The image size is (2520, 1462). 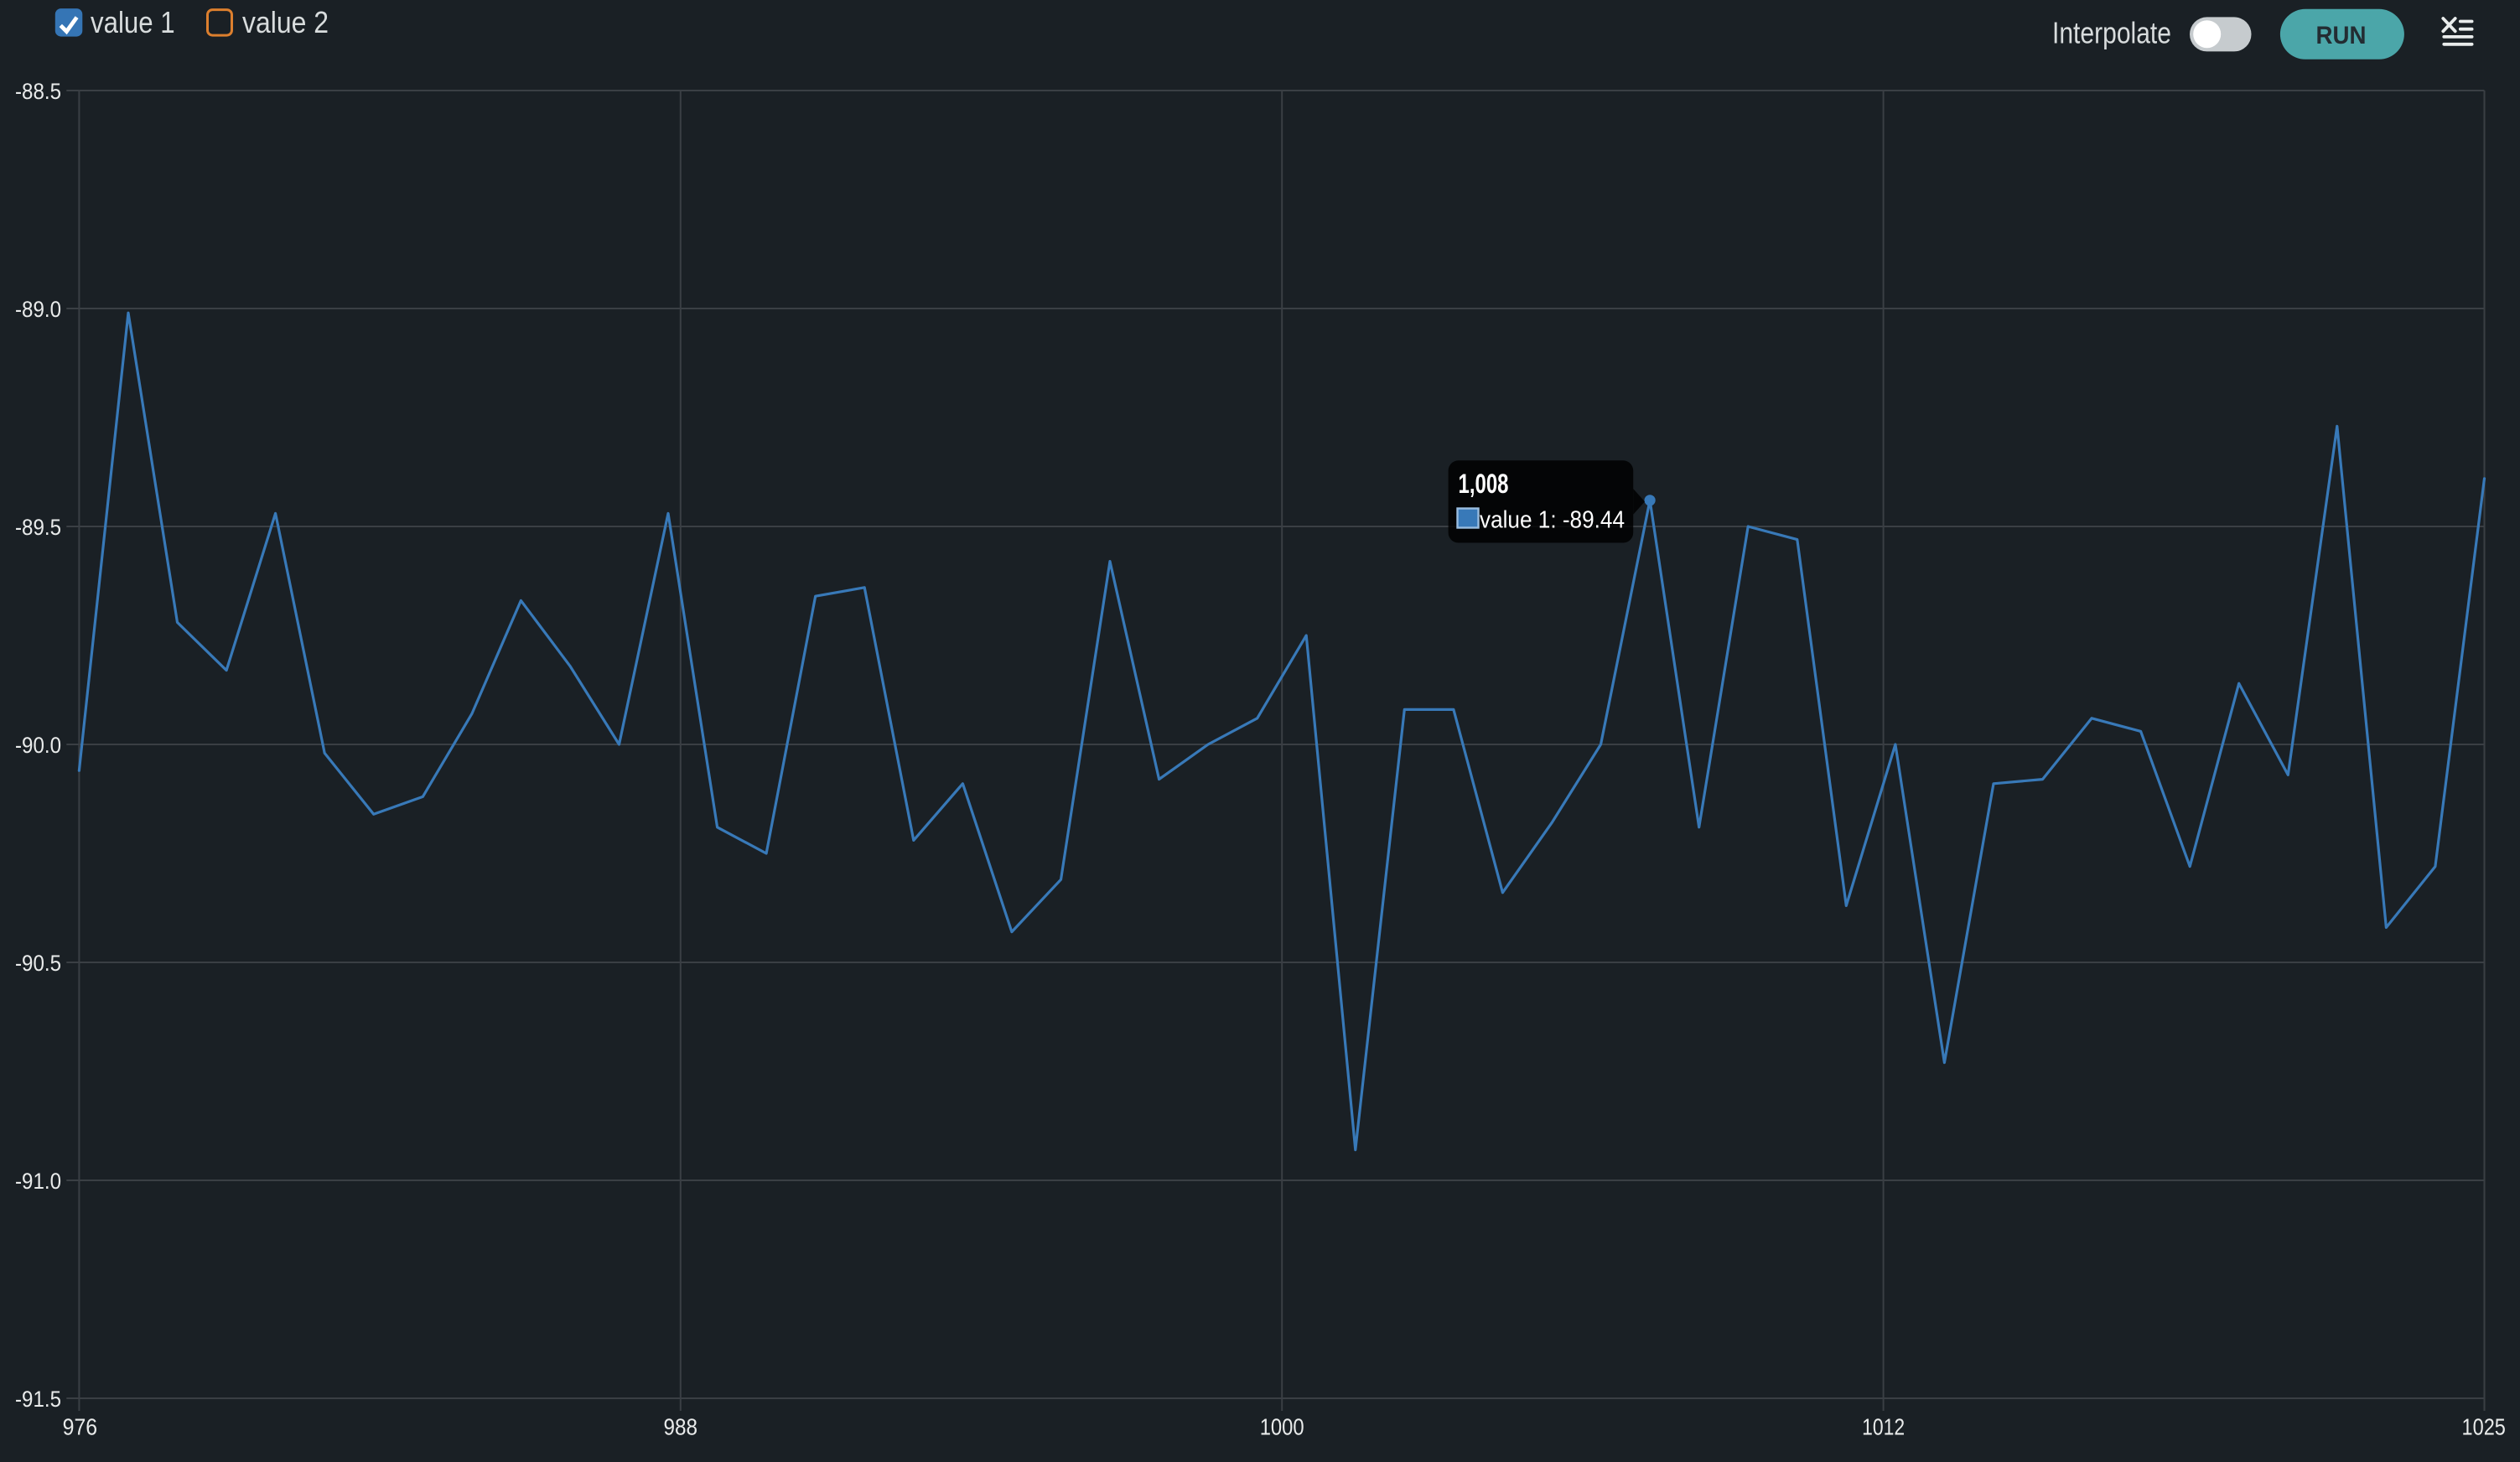 I want to click on svg-text: 1000, so click(x=1282, y=1426).